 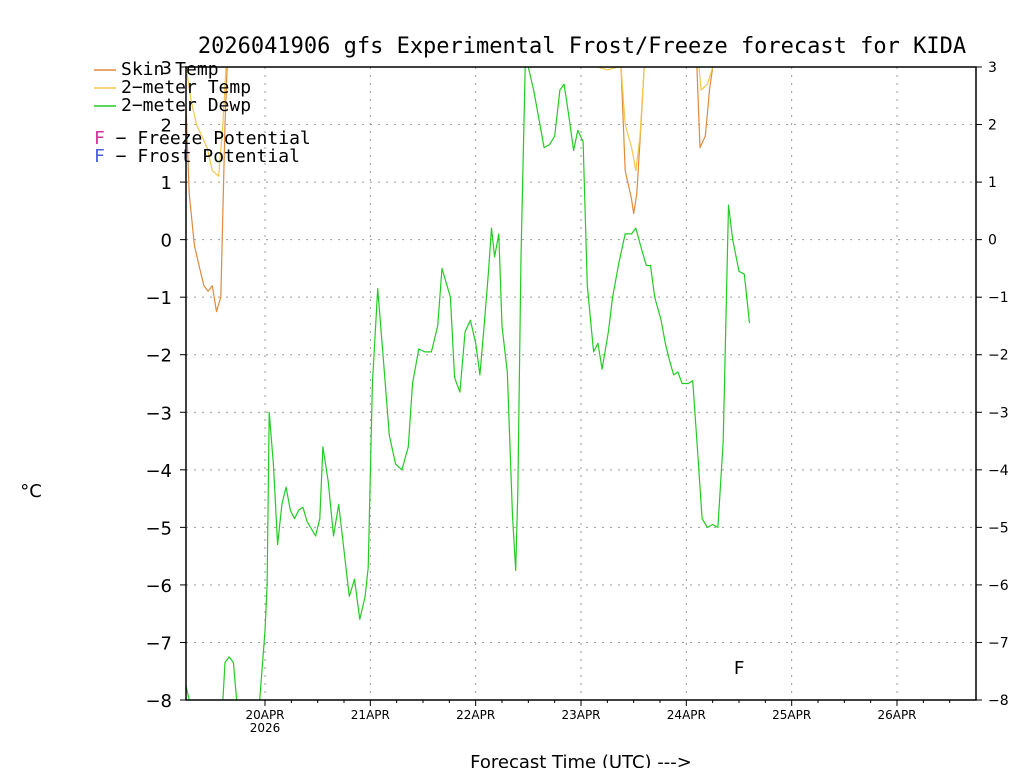 What do you see at coordinates (475, 715) in the screenshot?
I see `x-tick-label: 22APR` at bounding box center [475, 715].